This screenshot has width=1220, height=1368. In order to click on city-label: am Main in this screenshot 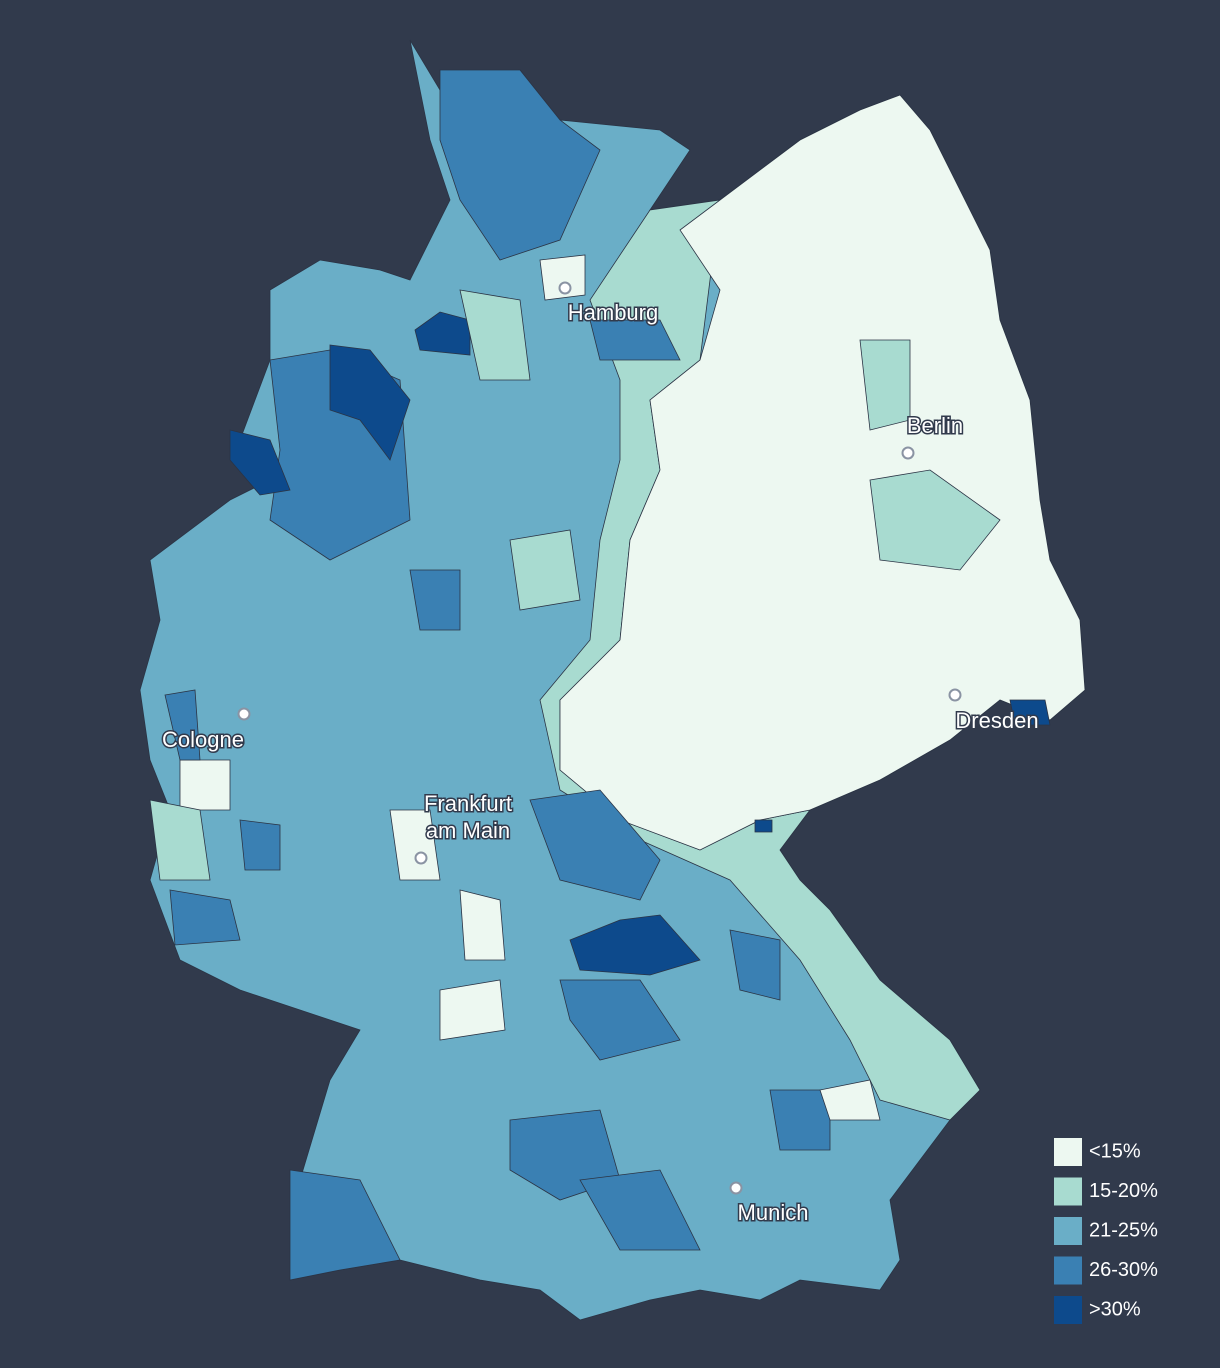, I will do `click(468, 830)`.